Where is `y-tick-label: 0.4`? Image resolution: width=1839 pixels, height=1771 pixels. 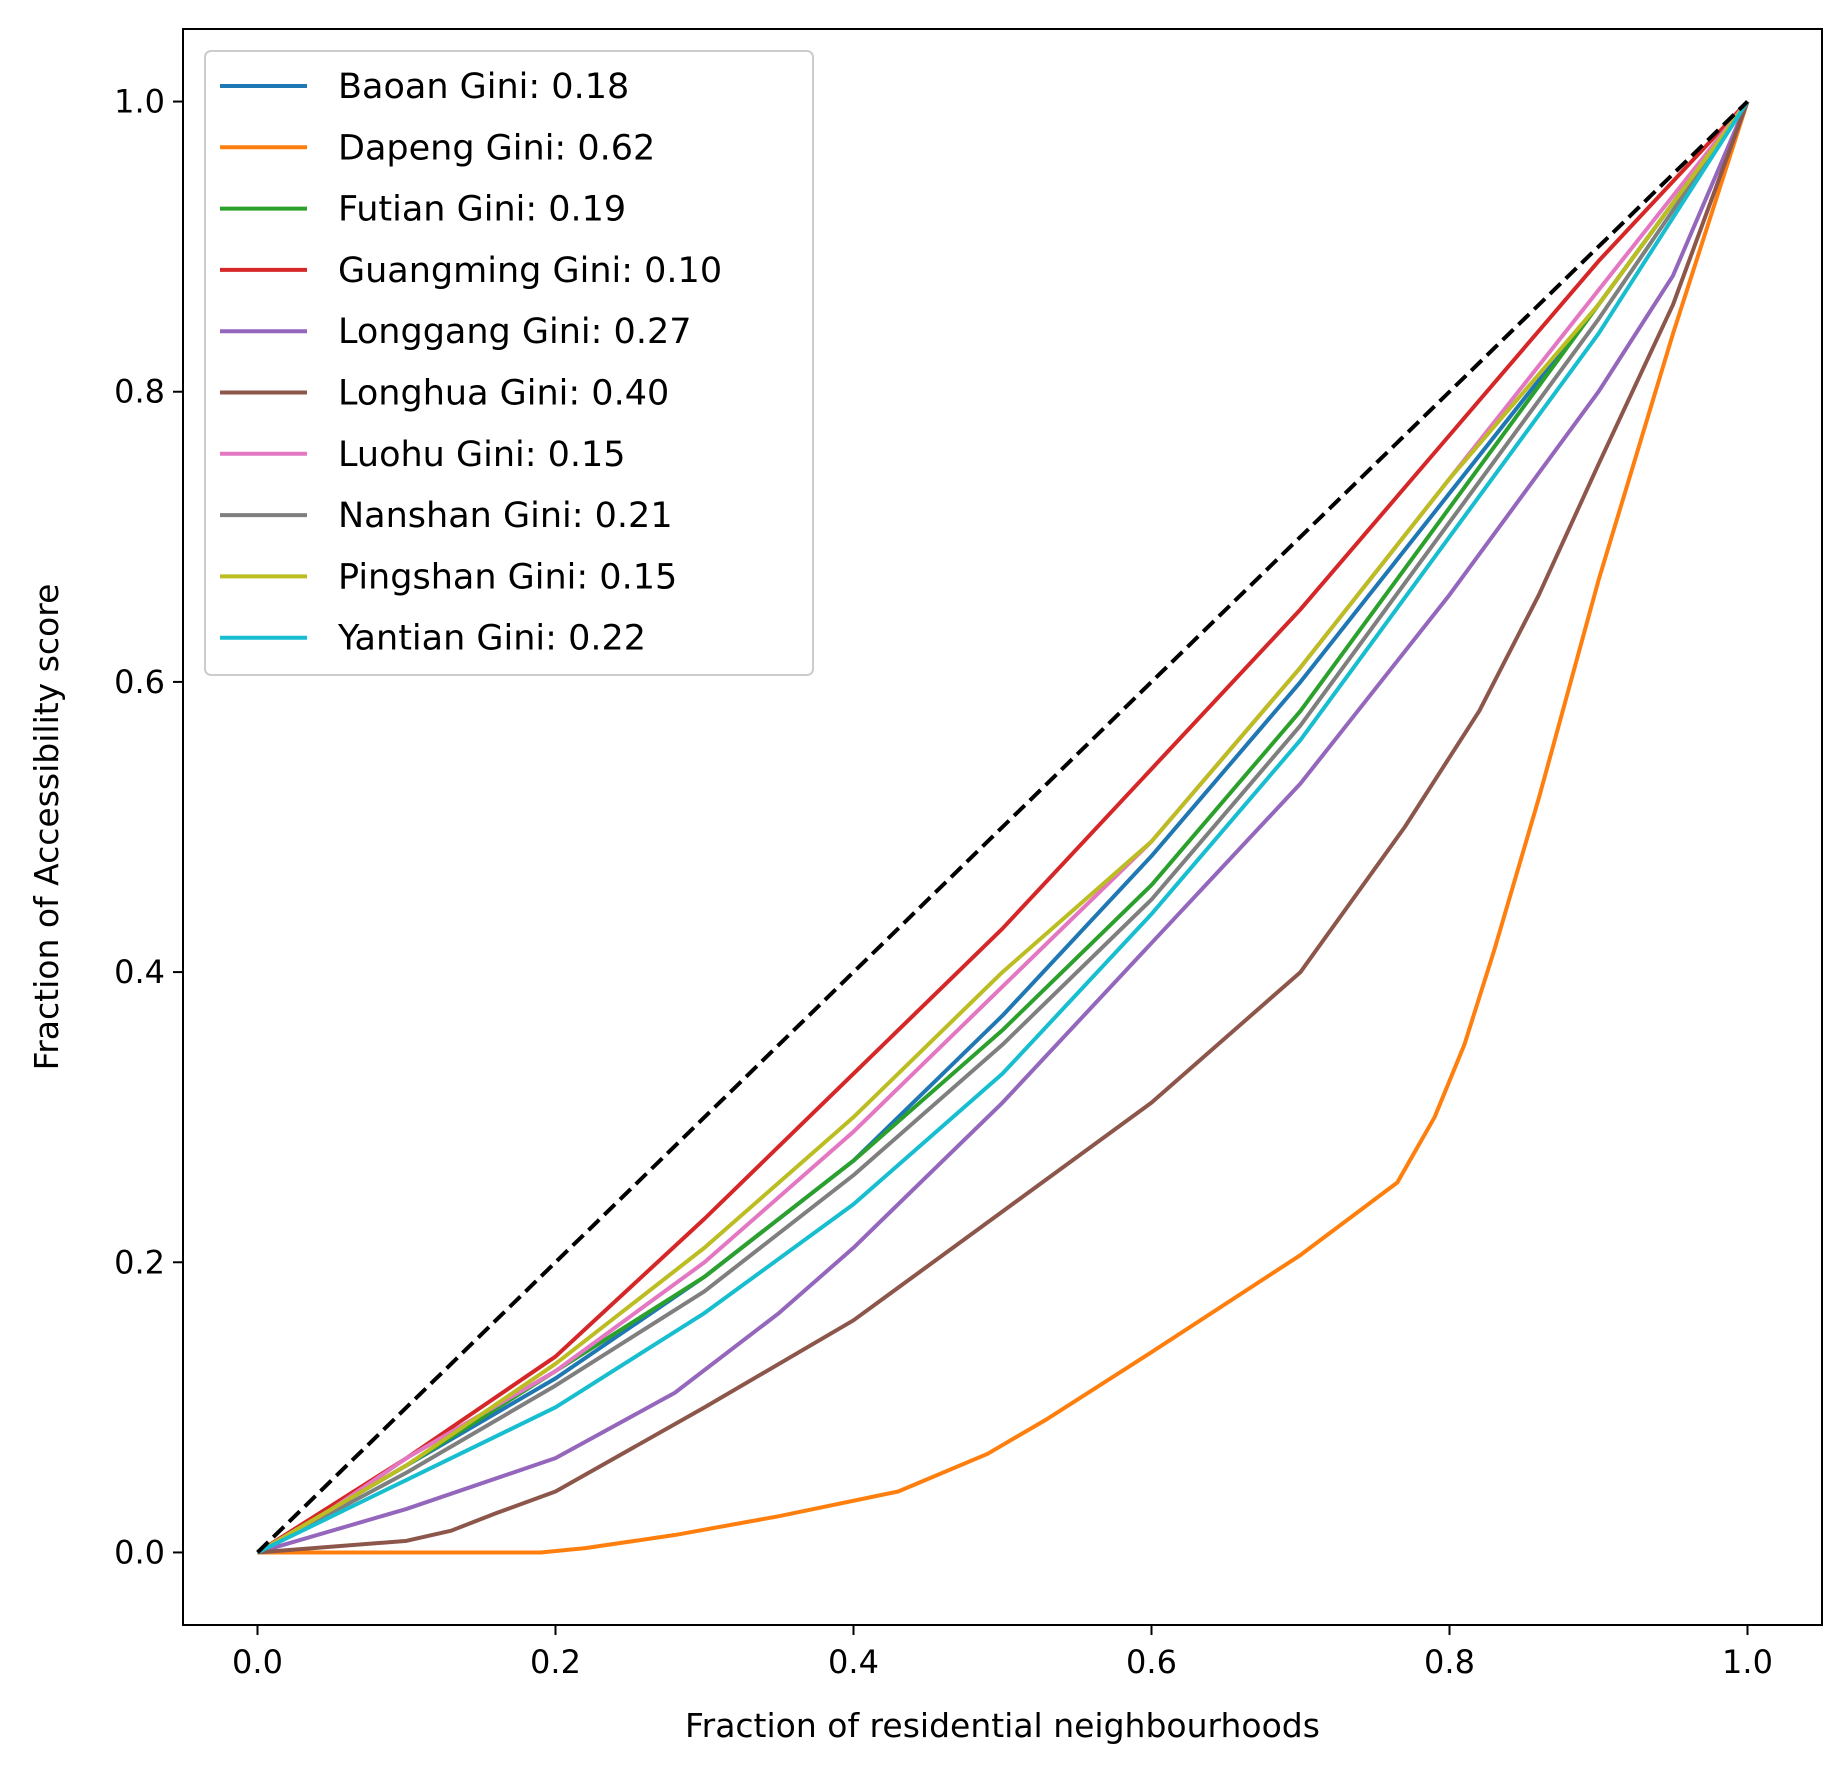
y-tick-label: 0.4 is located at coordinates (139, 972).